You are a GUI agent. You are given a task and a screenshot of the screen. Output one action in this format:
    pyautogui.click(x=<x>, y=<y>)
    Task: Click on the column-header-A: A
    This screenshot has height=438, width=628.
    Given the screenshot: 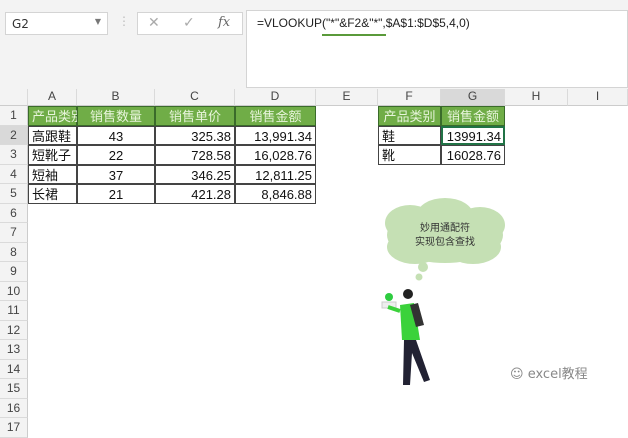 What is the action you would take?
    pyautogui.click(x=52, y=97)
    